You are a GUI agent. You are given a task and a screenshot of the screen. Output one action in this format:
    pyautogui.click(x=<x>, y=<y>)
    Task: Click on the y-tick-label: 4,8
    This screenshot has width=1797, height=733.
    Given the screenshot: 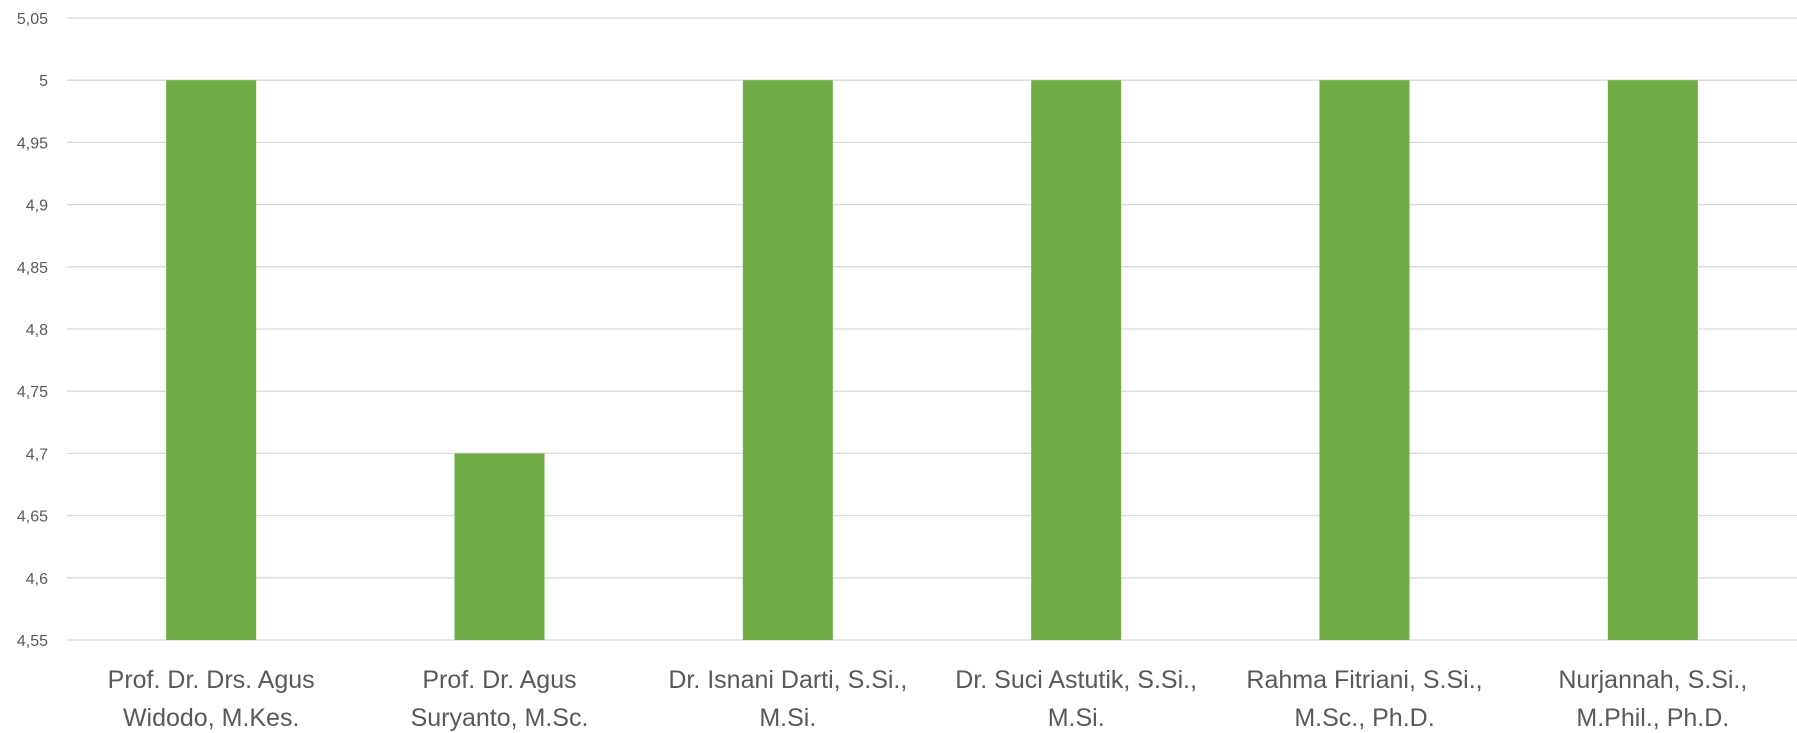 What is the action you would take?
    pyautogui.click(x=37, y=330)
    